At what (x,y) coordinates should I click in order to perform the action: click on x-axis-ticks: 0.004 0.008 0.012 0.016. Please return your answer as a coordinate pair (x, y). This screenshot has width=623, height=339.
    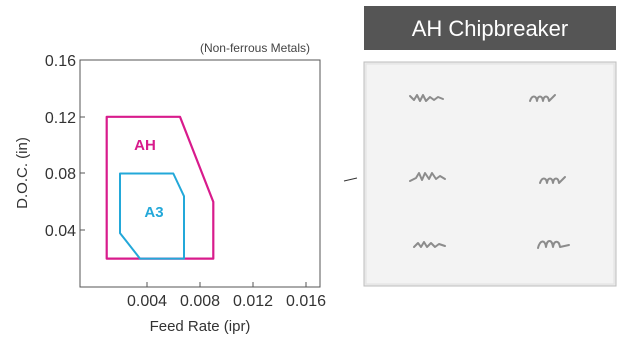
    Looking at the image, I should click on (226, 296).